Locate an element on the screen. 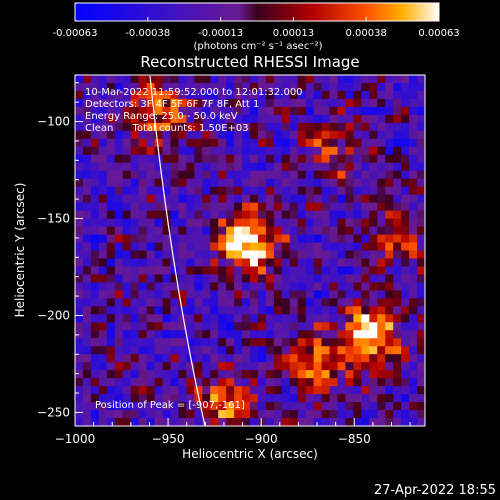  chart-title: Reconstructed RHESSI Image is located at coordinates (249, 62).